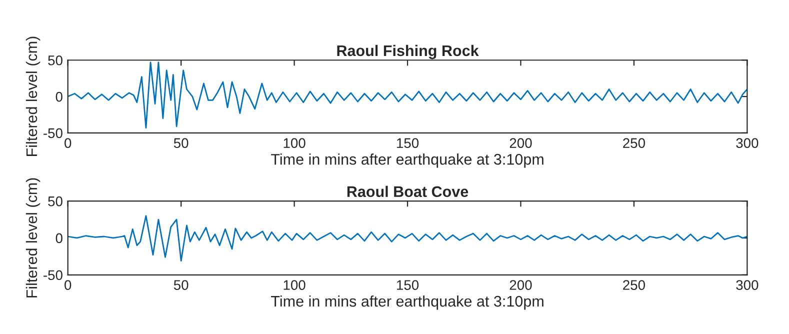 The width and height of the screenshot is (789, 334). What do you see at coordinates (408, 52) in the screenshot?
I see `chart-title: Raoul Fishing Rock` at bounding box center [408, 52].